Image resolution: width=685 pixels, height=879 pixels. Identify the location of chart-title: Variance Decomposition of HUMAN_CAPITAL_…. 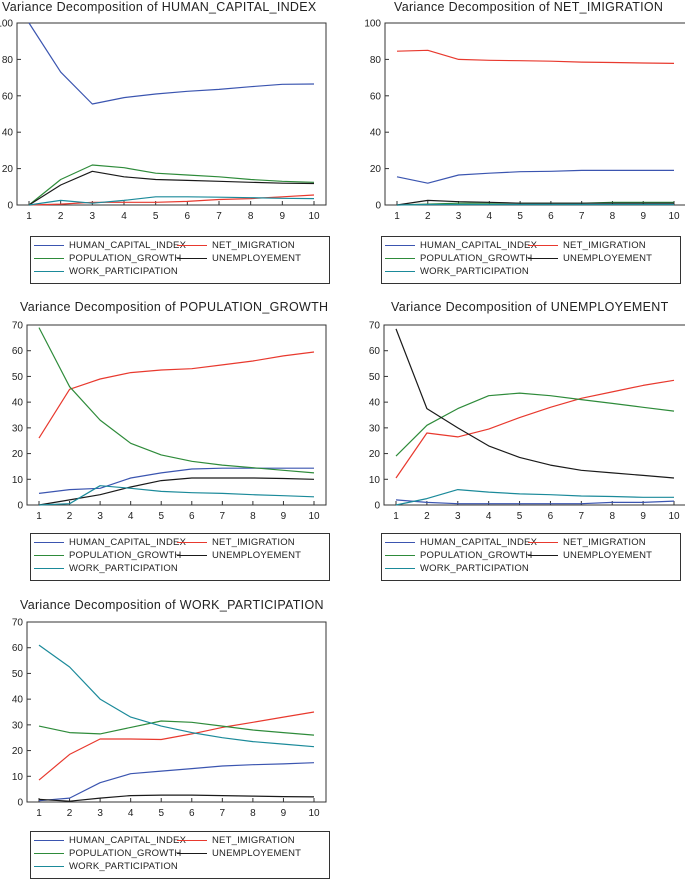
(159, 7).